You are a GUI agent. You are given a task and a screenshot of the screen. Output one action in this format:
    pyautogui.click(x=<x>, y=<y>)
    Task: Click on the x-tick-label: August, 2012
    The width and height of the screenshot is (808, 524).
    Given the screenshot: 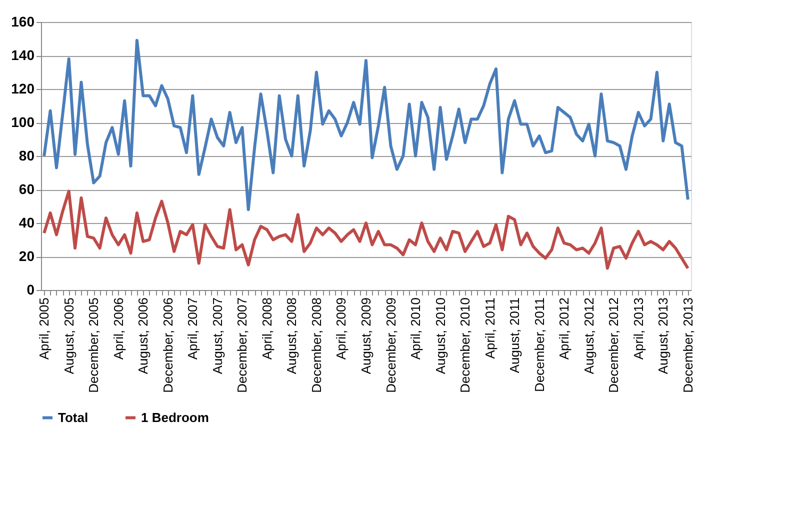 What is the action you would take?
    pyautogui.click(x=588, y=336)
    